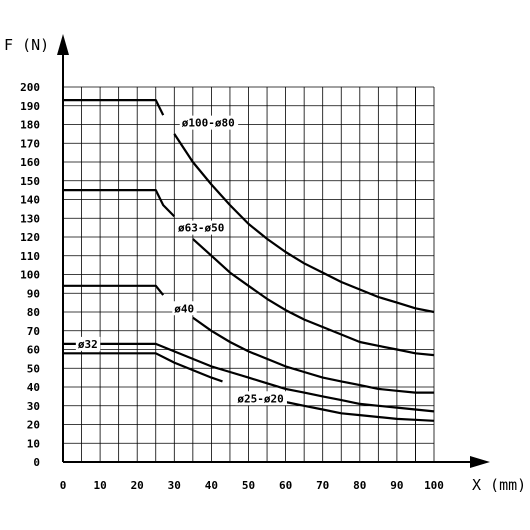 The width and height of the screenshot is (530, 530). I want to click on y-axis-arrow, so click(63, 44).